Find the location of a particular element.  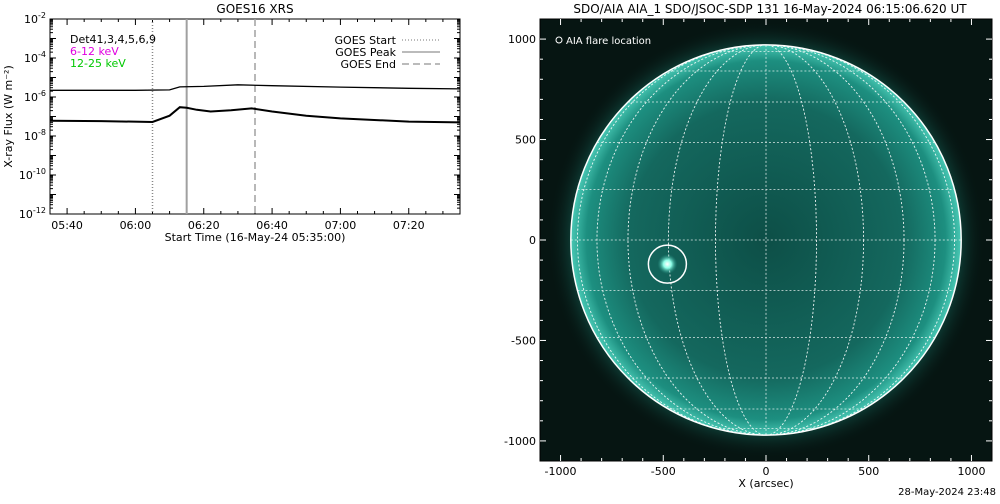

chart-title: GOES16 XRS is located at coordinates (254, 9).